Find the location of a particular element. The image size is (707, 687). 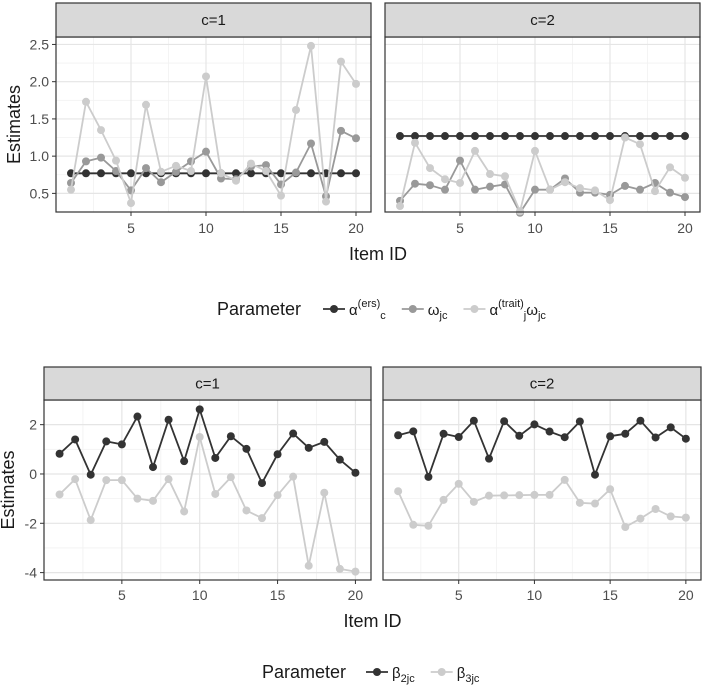

x-tick-label: 15 is located at coordinates (610, 595).